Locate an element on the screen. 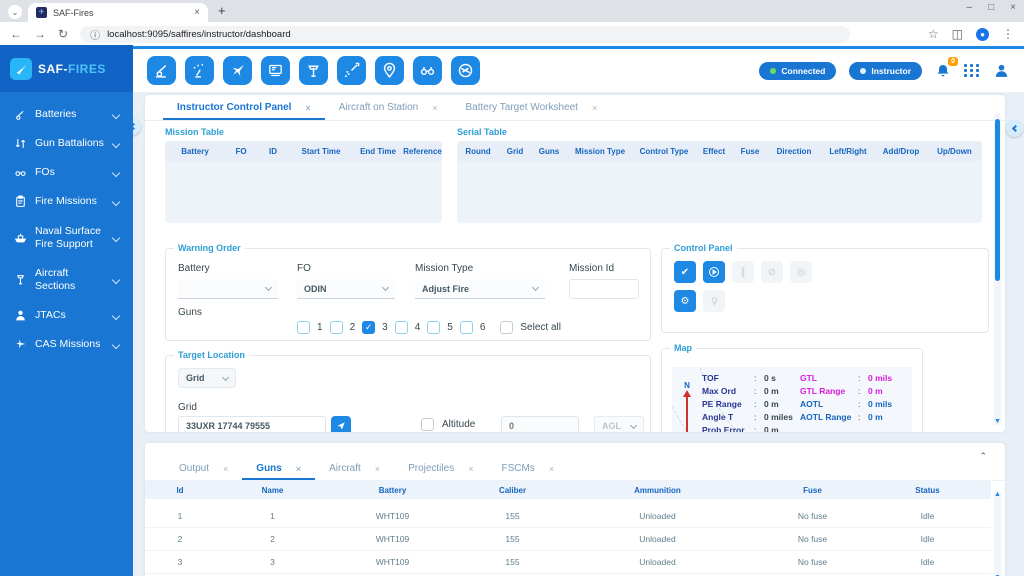 The width and height of the screenshot is (1024, 576). tab-output: Output × is located at coordinates (203, 468).